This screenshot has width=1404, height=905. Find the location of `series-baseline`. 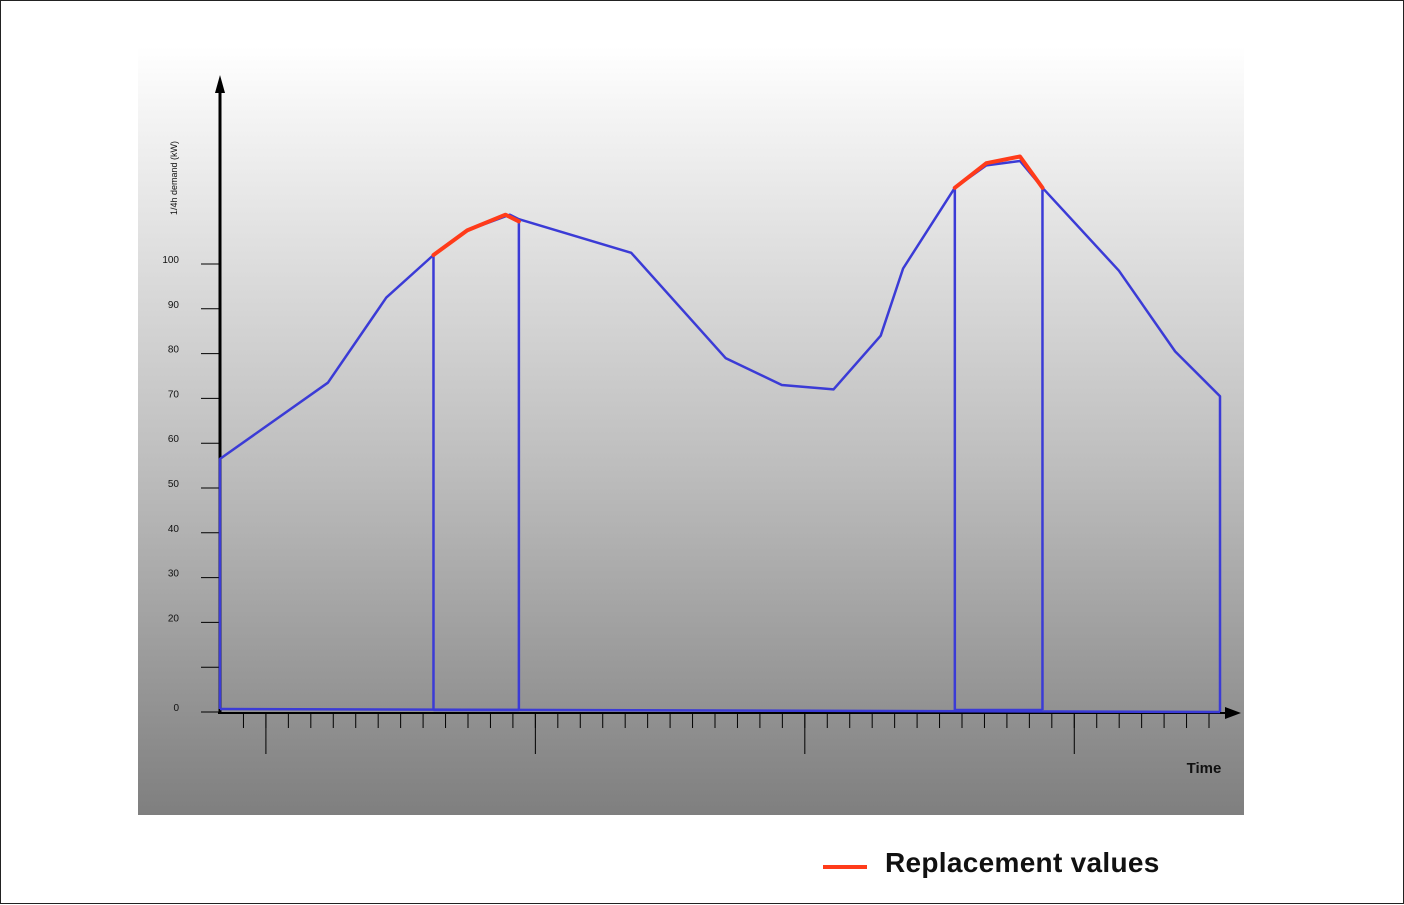

series-baseline is located at coordinates (720, 710).